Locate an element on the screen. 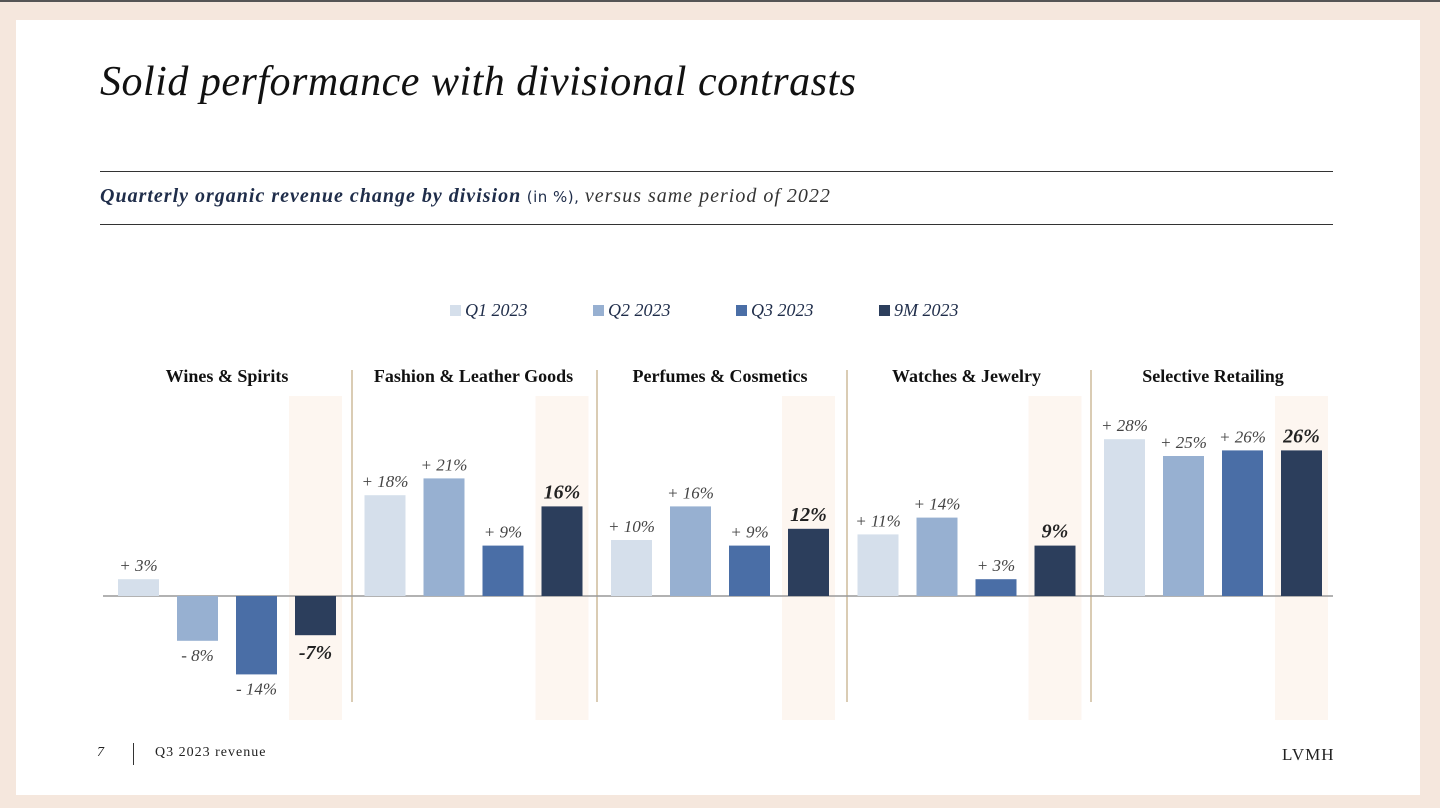 This screenshot has height=808, width=1440. data-label: + 10% is located at coordinates (631, 526).